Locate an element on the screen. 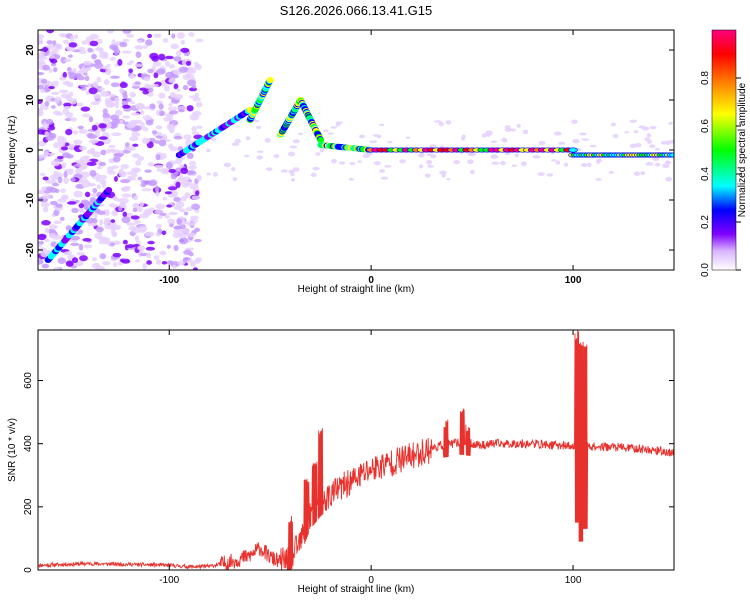 The height and width of the screenshot is (600, 750). spectrogram-y-tick-label: 20 is located at coordinates (30, 50).